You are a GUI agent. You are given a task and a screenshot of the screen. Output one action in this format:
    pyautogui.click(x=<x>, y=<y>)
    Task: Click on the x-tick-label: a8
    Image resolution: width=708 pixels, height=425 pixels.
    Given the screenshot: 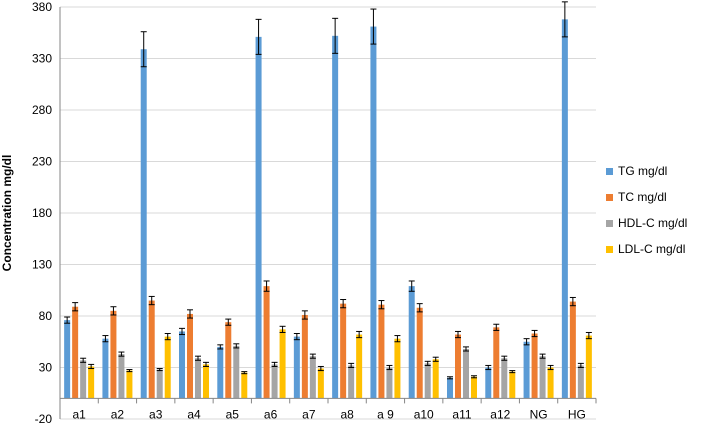 What is the action you would take?
    pyautogui.click(x=347, y=414)
    